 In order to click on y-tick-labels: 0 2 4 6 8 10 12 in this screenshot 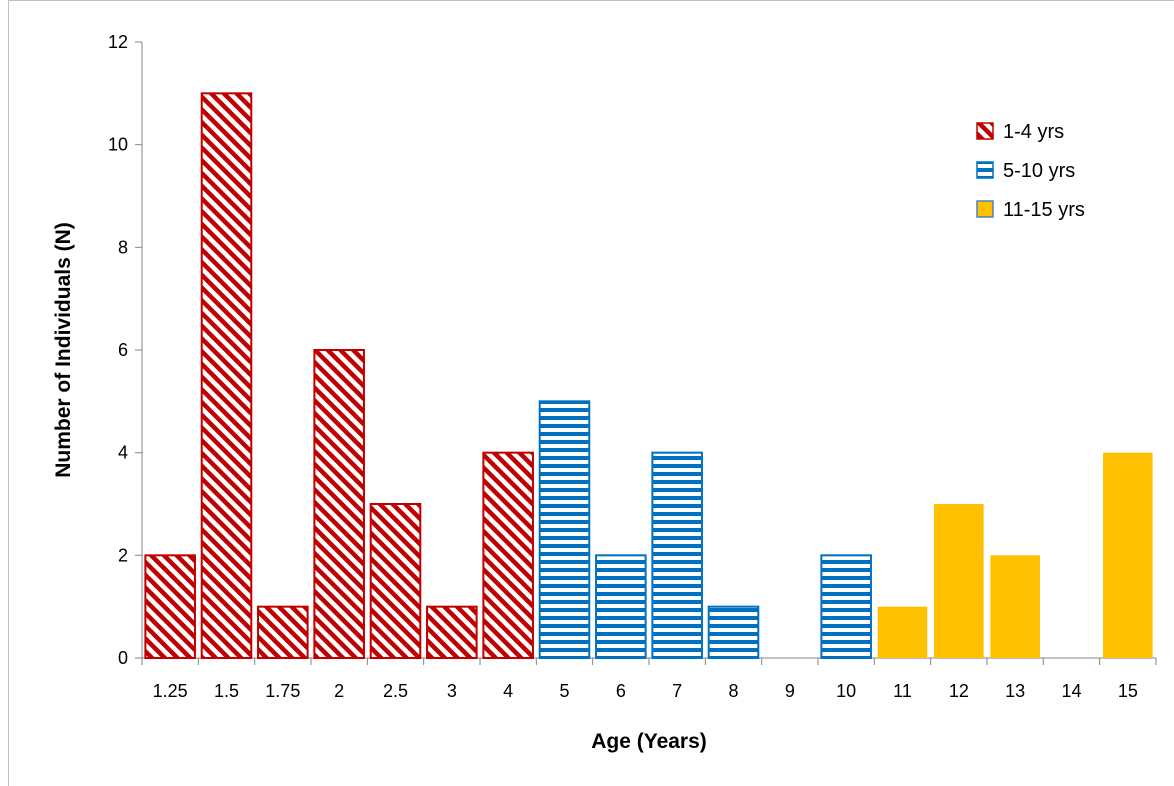, I will do `click(125, 350)`.